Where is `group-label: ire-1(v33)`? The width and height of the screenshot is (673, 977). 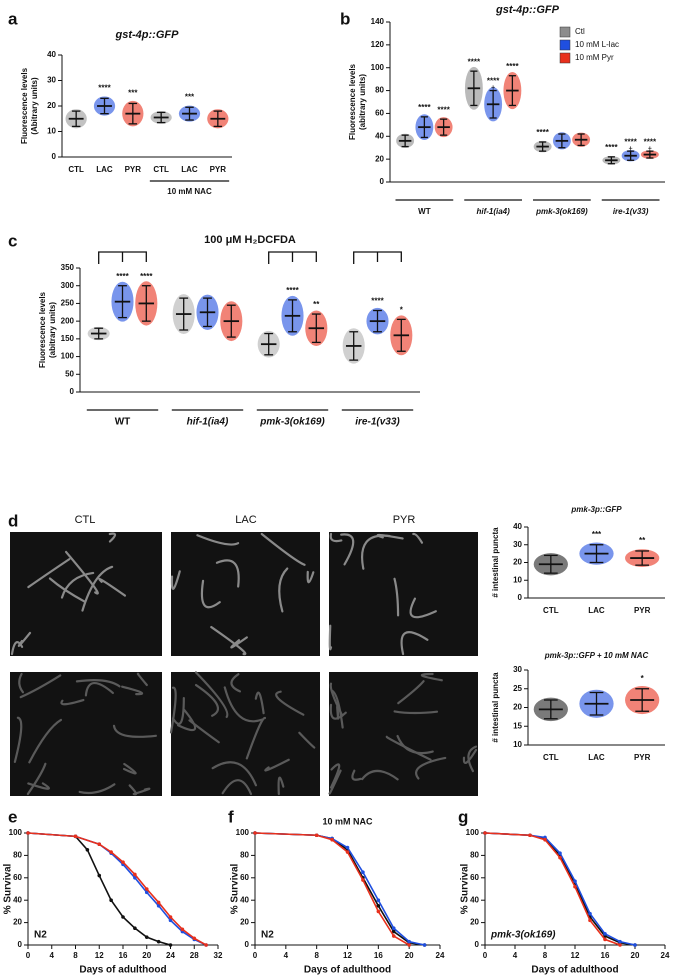
group-label: ire-1(v33) is located at coordinates (631, 211).